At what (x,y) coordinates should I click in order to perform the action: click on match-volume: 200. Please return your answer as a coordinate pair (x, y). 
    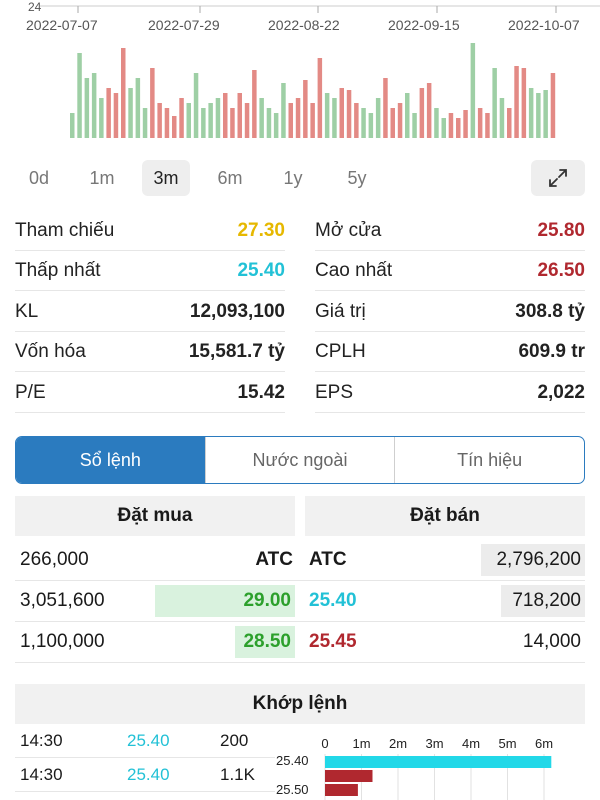
    Looking at the image, I should click on (234, 740).